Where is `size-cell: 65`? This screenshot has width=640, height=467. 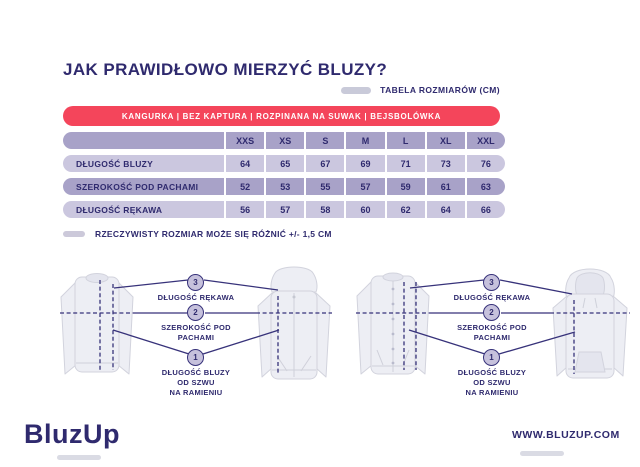
size-cell: 65 is located at coordinates (285, 163).